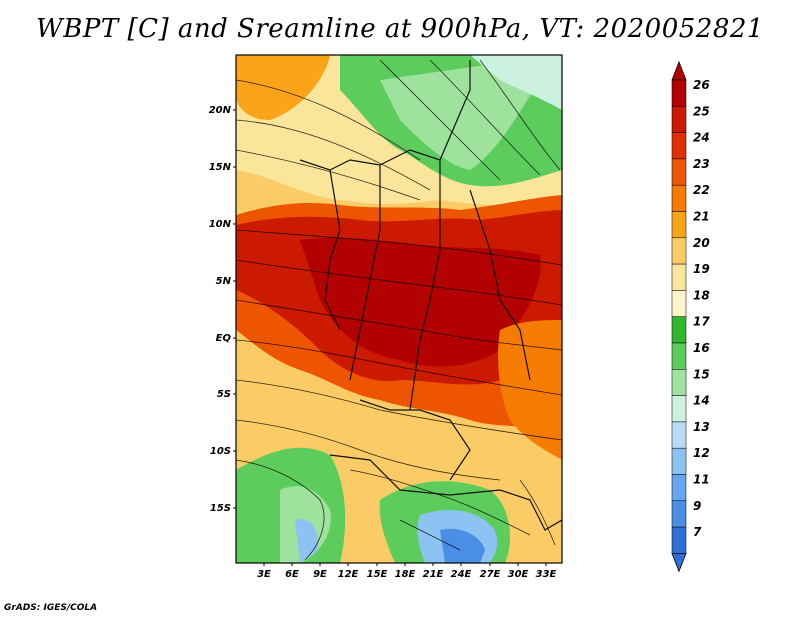 The width and height of the screenshot is (800, 618). What do you see at coordinates (433, 574) in the screenshot?
I see `lon-tick-label: 21E` at bounding box center [433, 574].